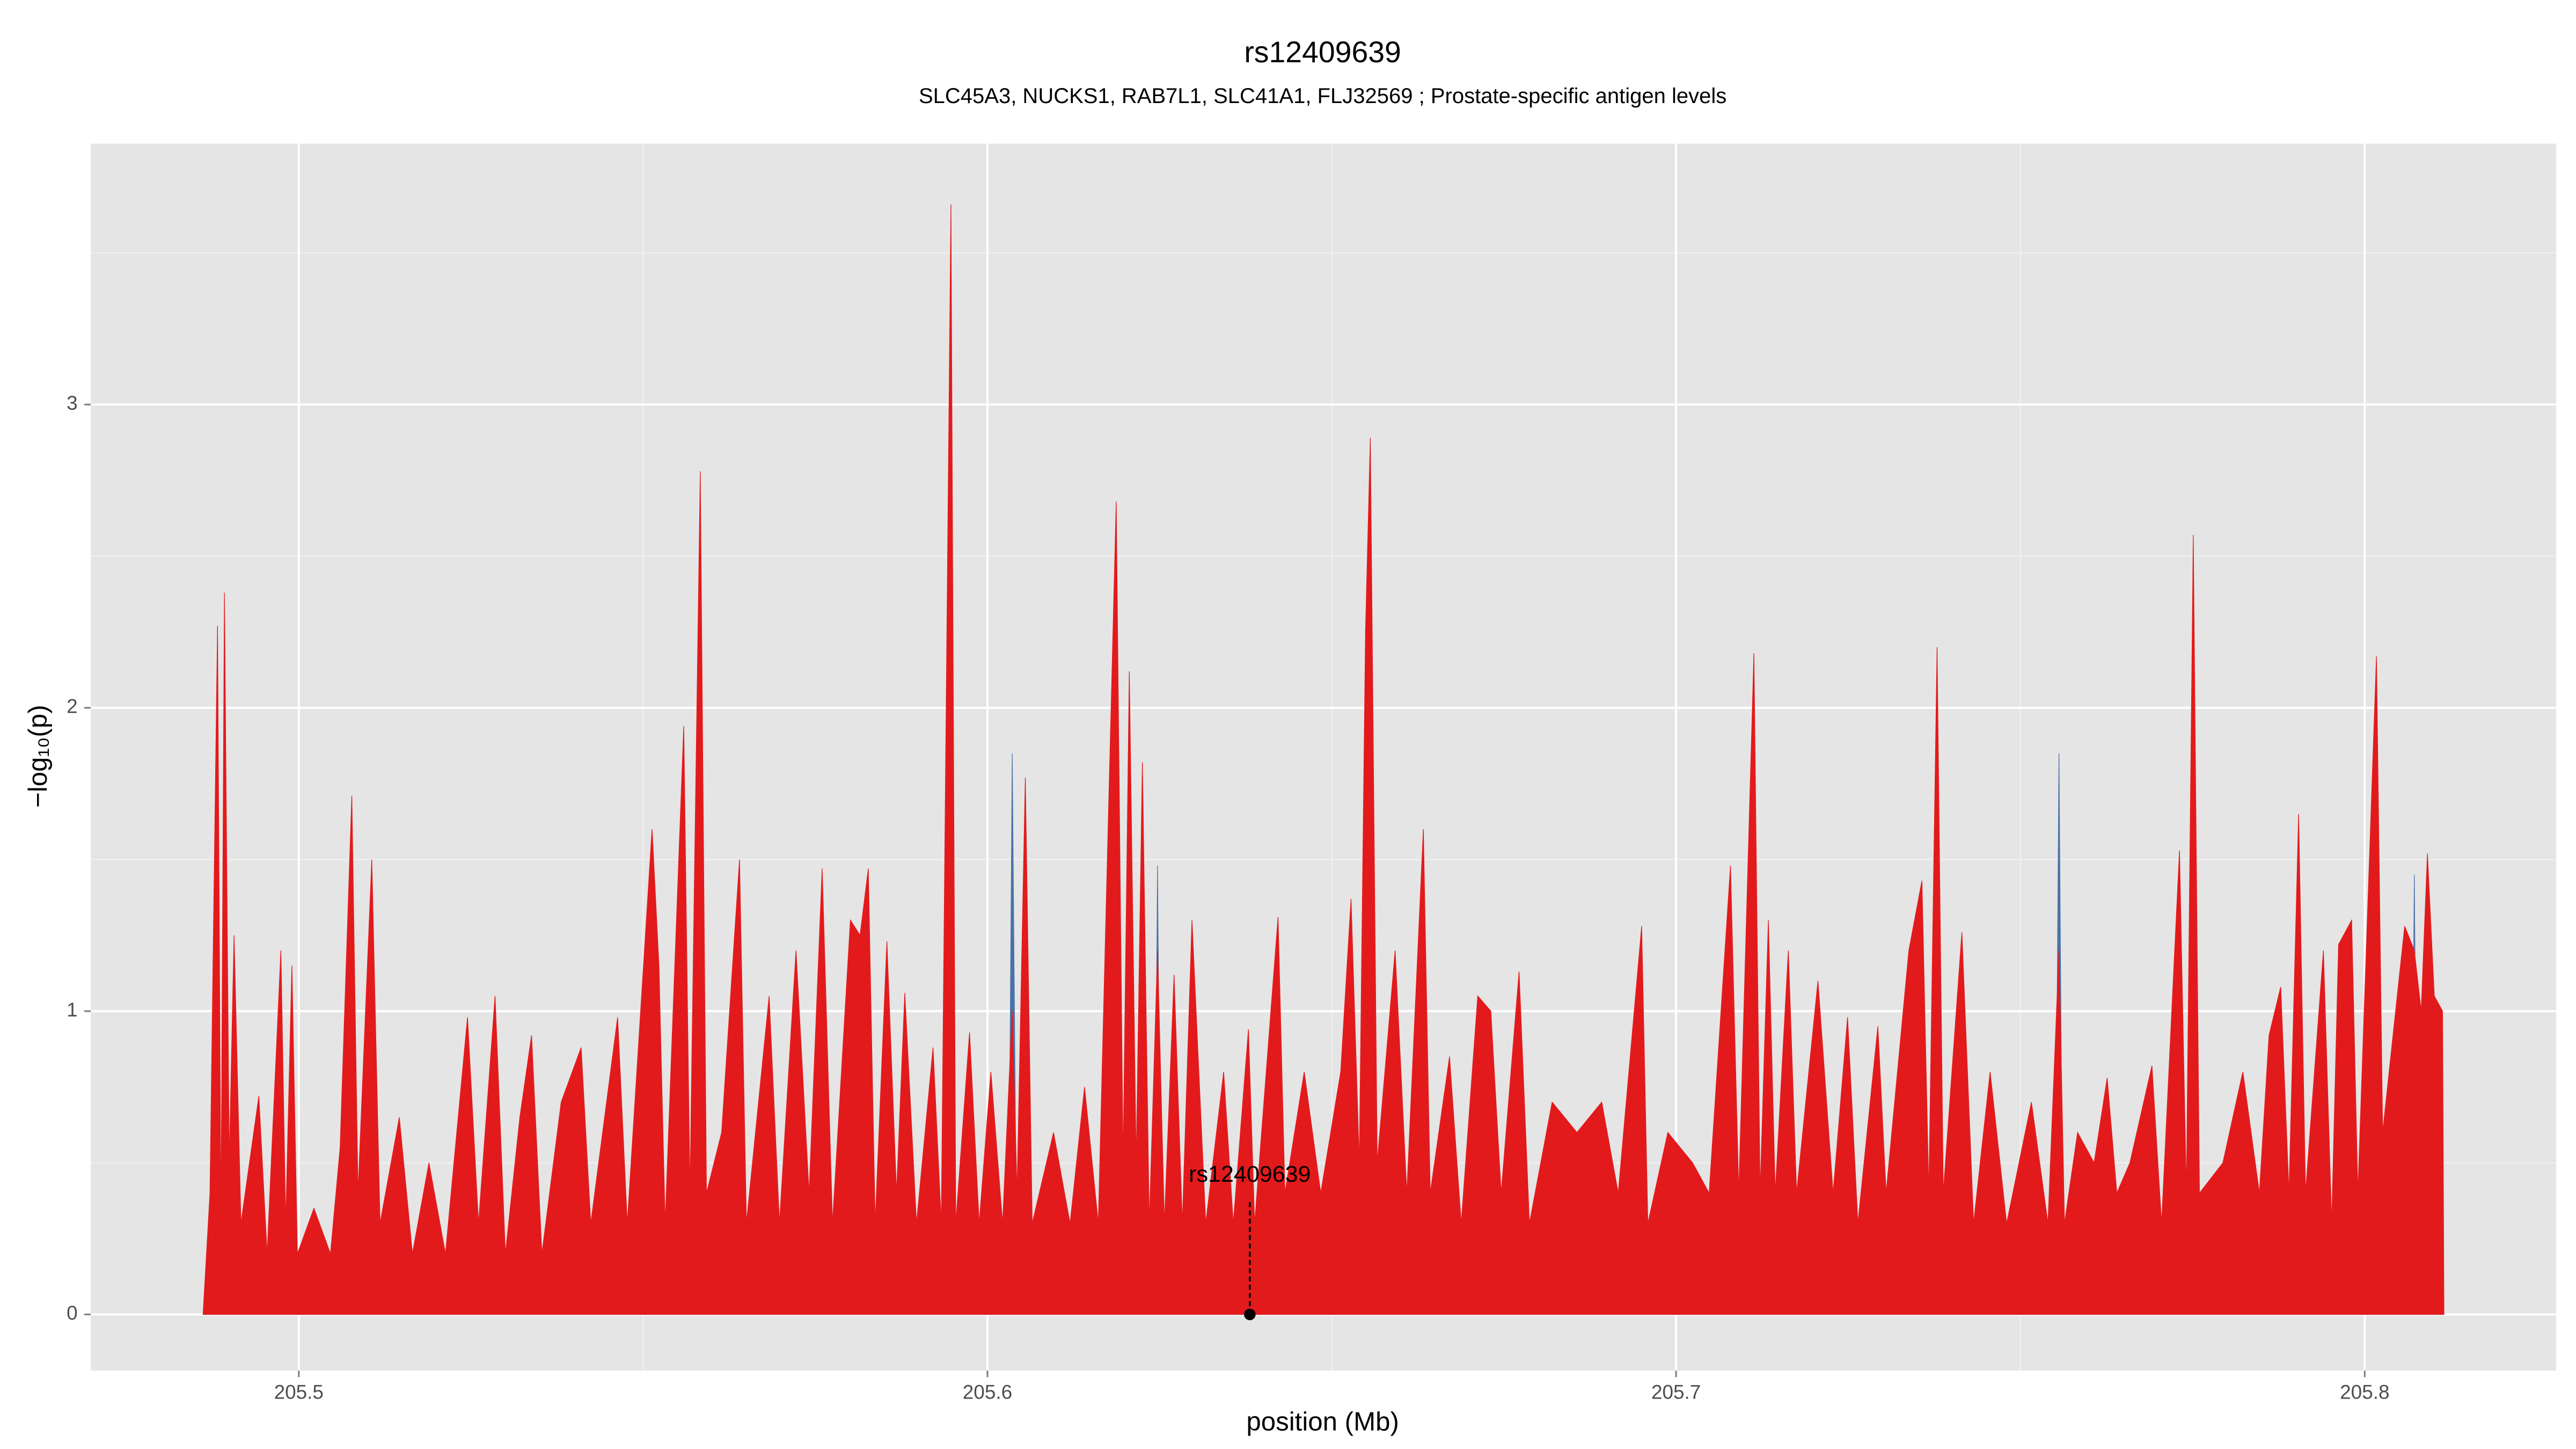 The image size is (2576, 1449). I want to click on x-tick-label: 205.6, so click(987, 1392).